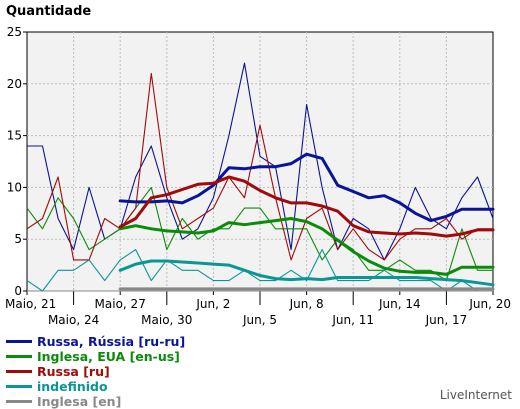 The height and width of the screenshot is (409, 520). I want to click on legend-item-undefined: indefinido, so click(95, 386).